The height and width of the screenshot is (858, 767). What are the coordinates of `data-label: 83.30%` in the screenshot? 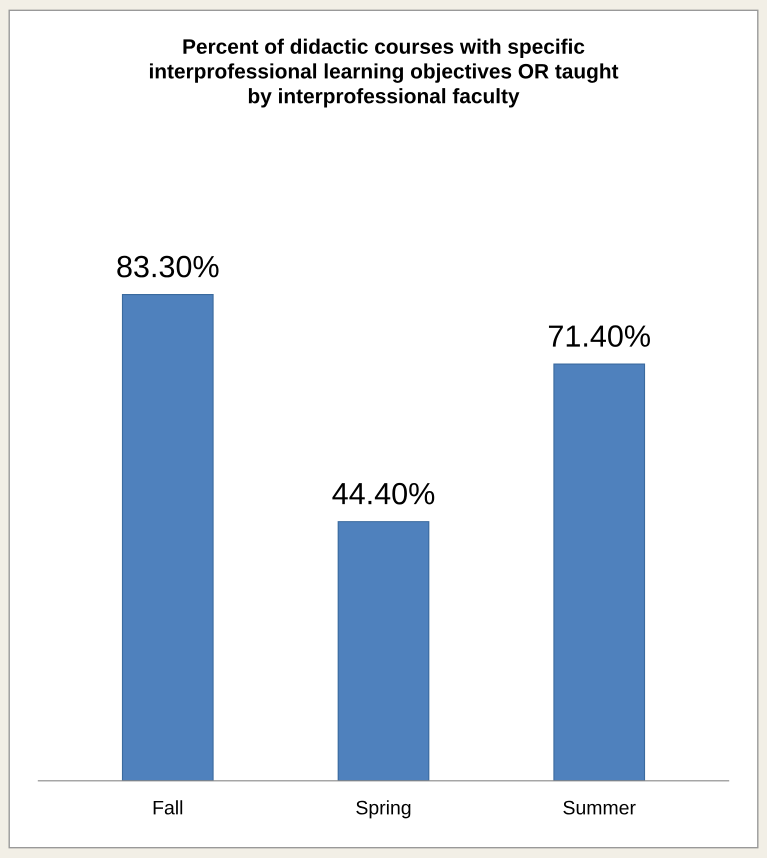 It's located at (168, 267).